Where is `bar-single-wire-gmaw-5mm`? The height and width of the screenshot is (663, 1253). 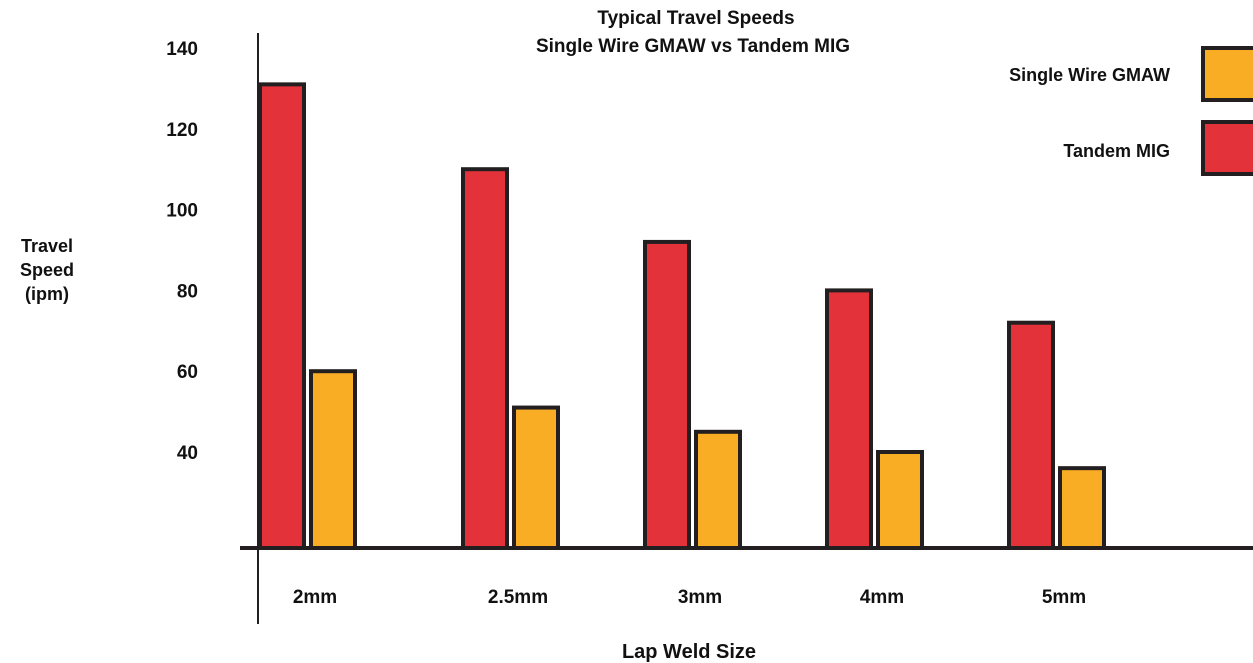
bar-single-wire-gmaw-5mm is located at coordinates (1082, 508).